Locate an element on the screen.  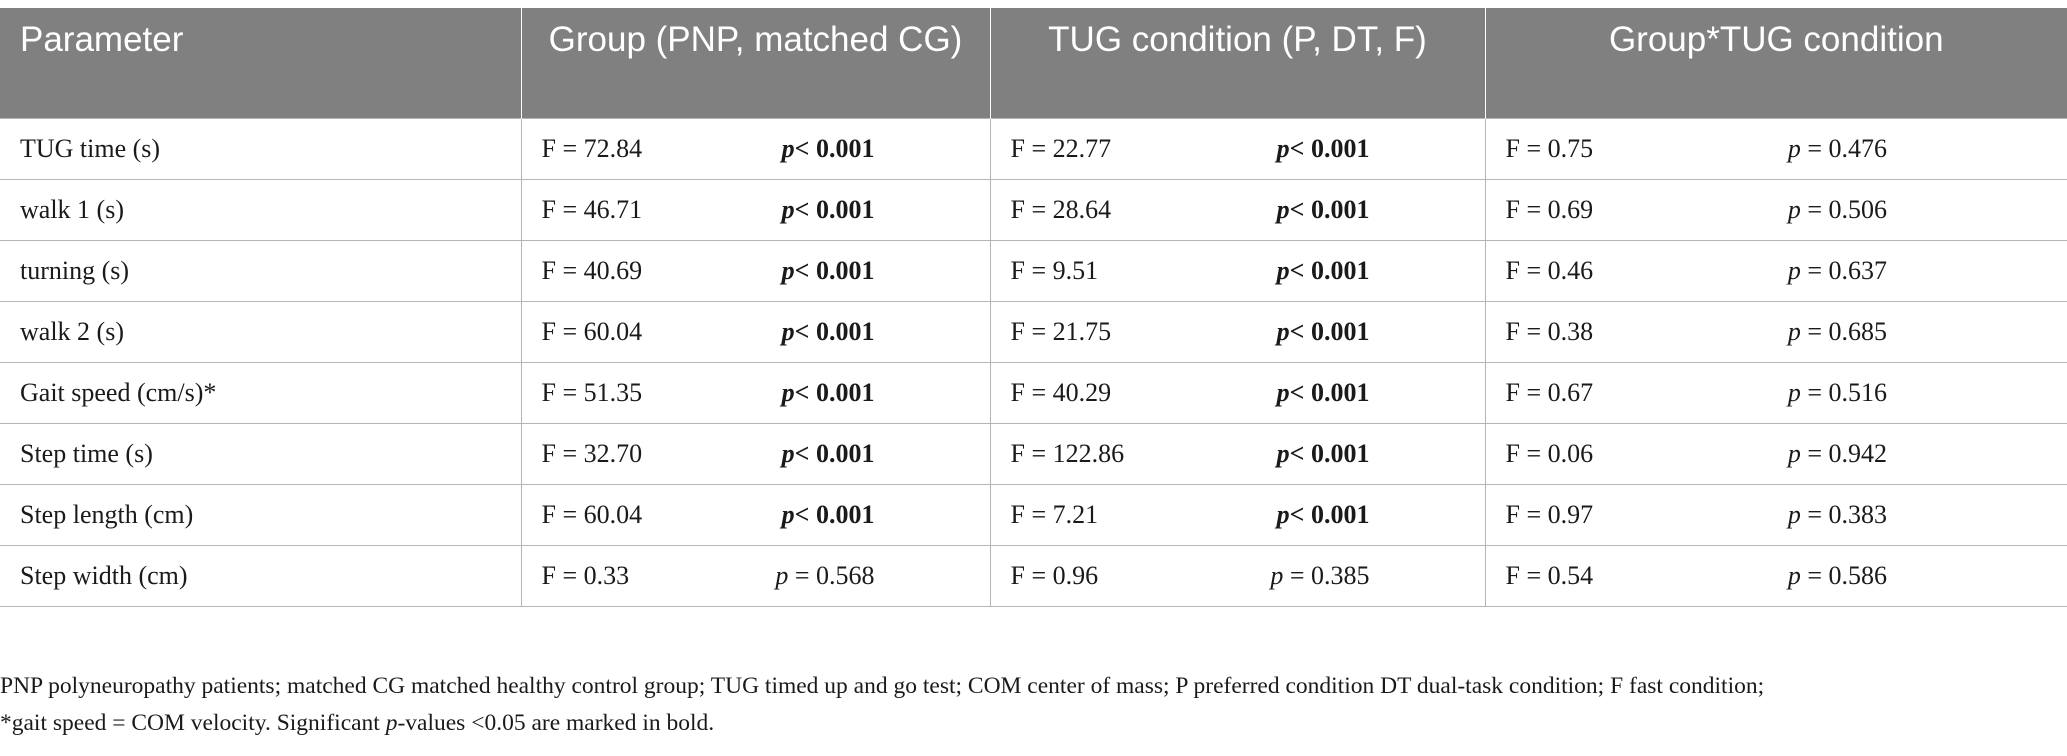
group-stat-cell: F = 46.71 p< 0.001 is located at coordinates (755, 209).